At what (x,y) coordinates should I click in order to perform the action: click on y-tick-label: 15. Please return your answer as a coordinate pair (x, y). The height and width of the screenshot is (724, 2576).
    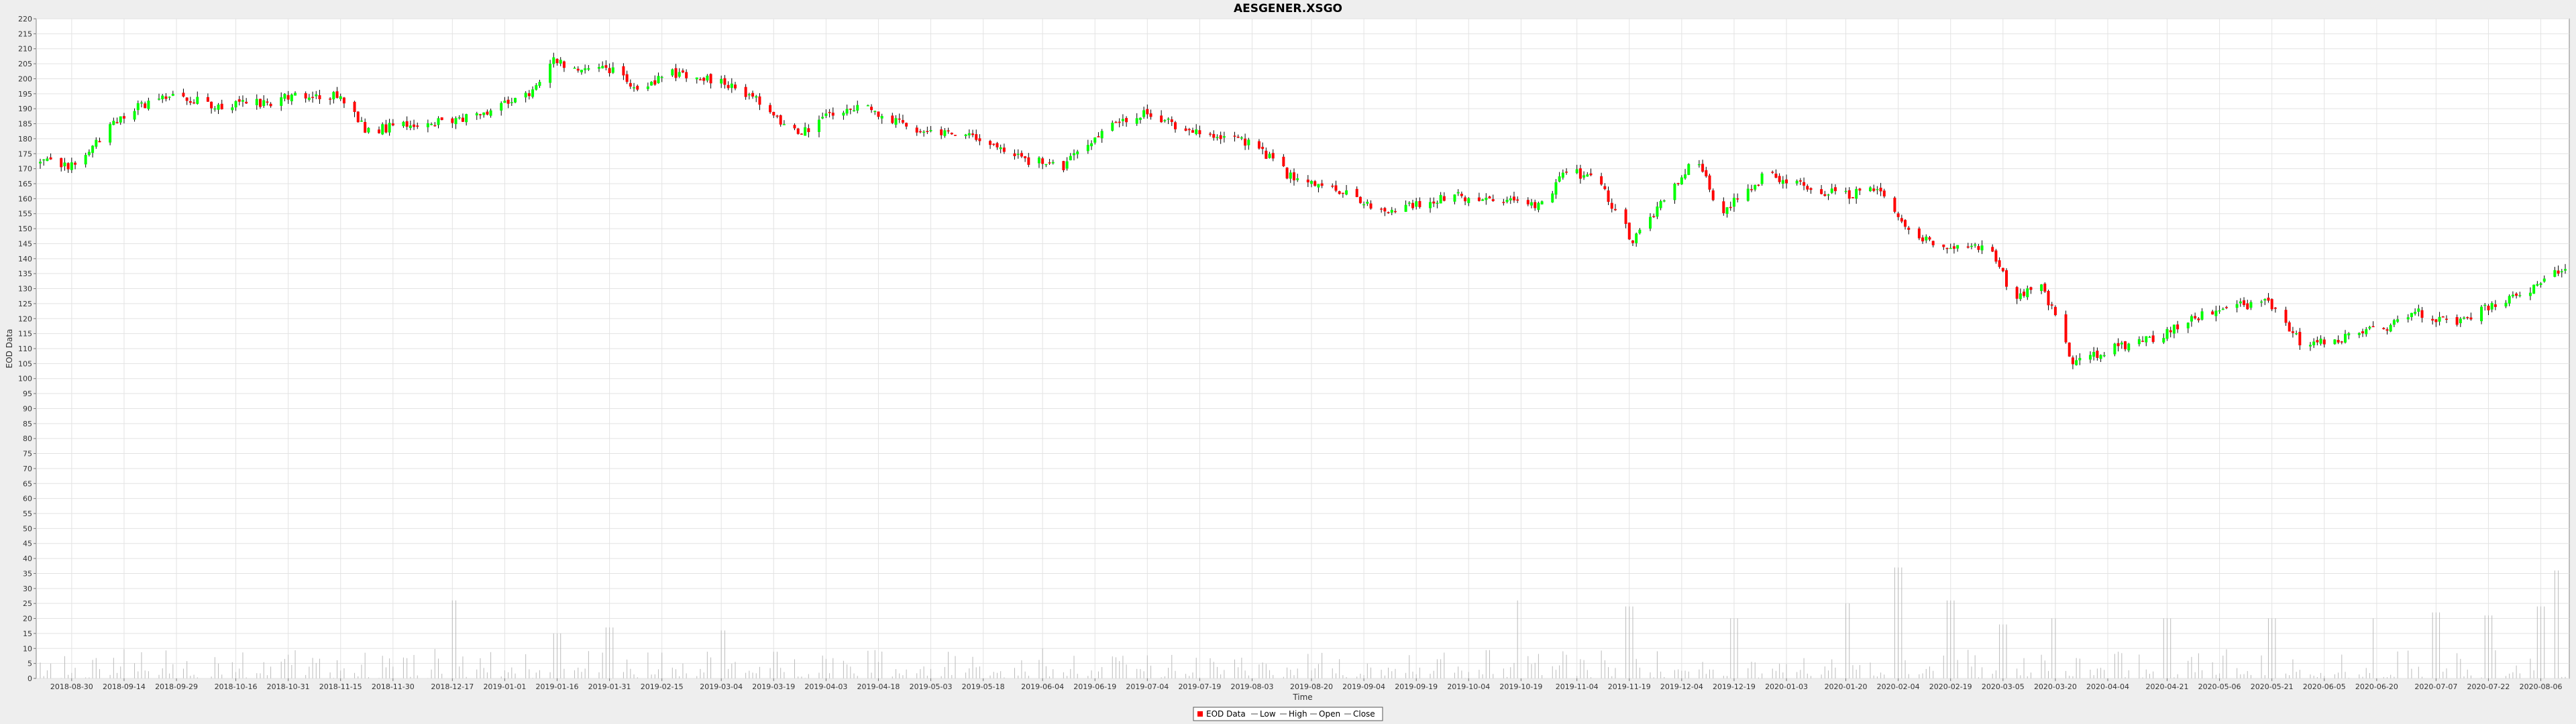
    Looking at the image, I should click on (27, 633).